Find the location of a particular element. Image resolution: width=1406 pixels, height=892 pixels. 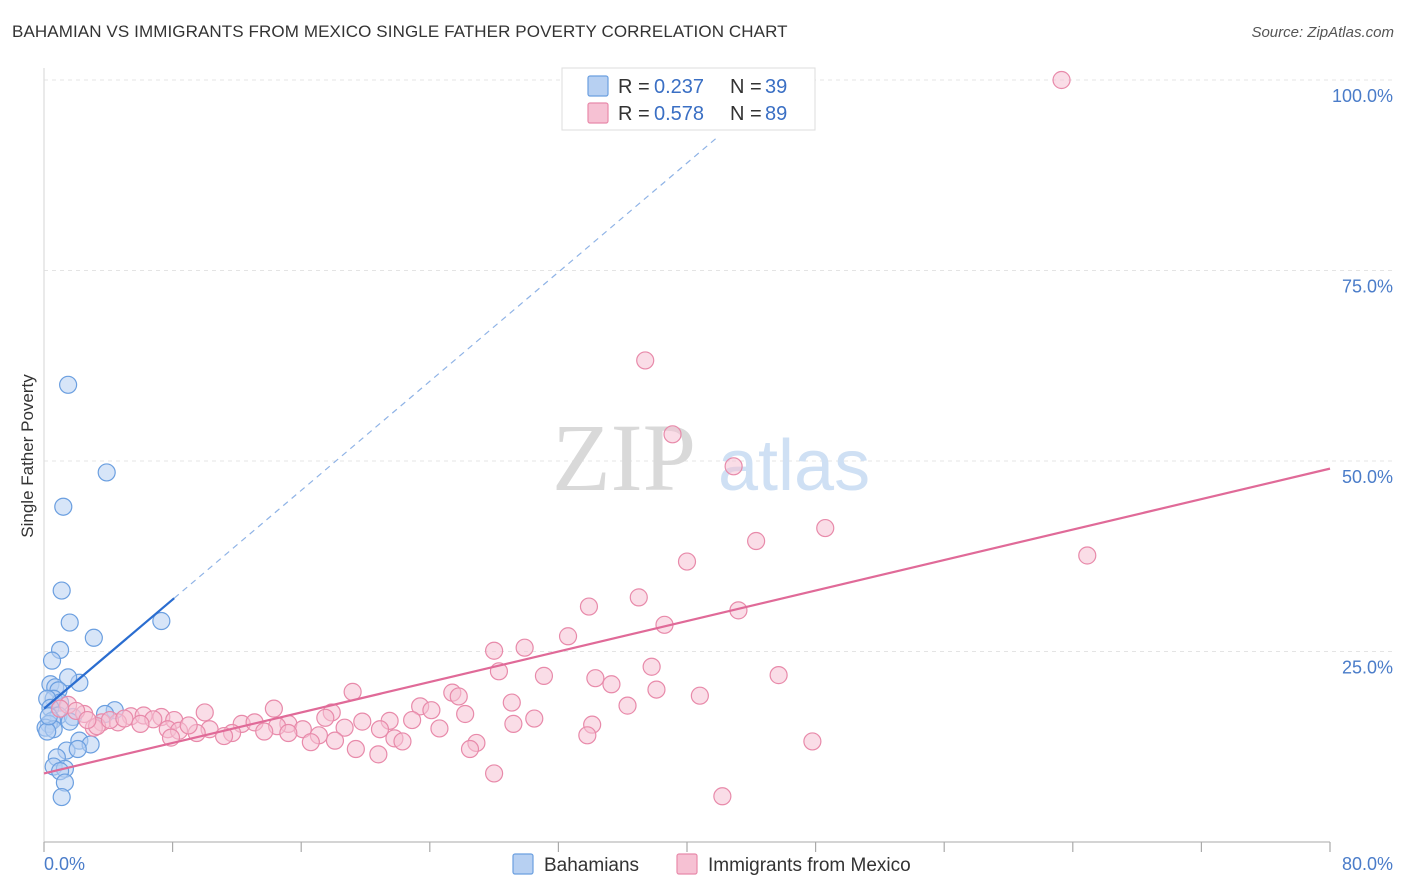

bahamians-trend-line is located at coordinates (109, 653).